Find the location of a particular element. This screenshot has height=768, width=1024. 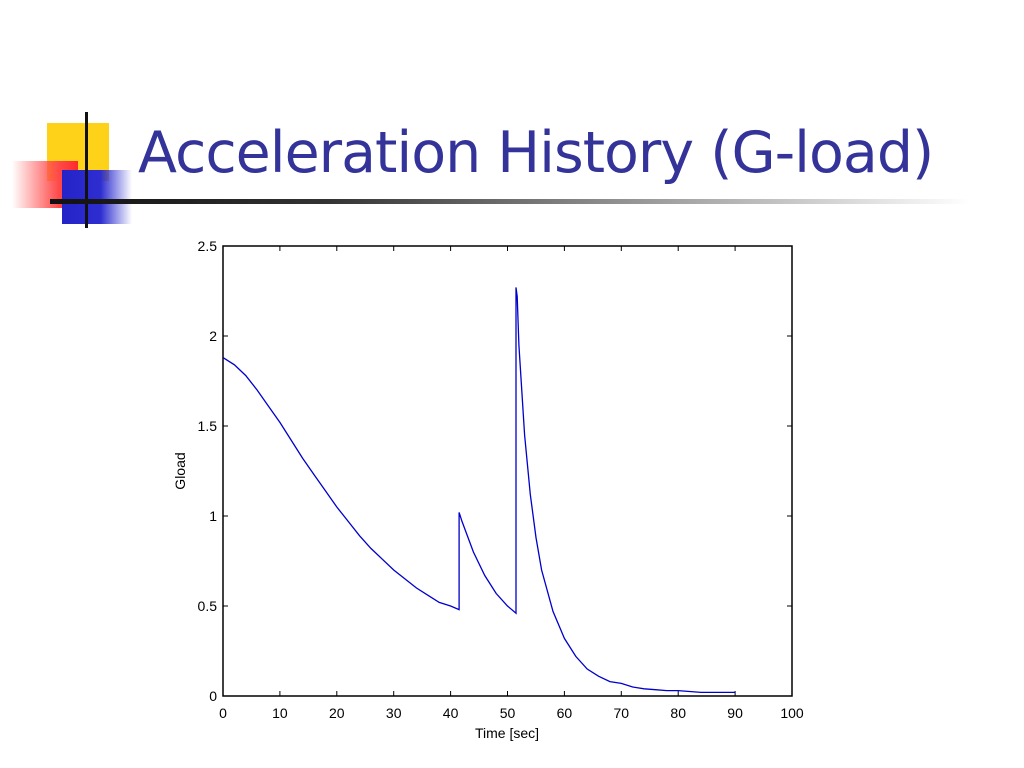

x-axis-label: Time [sec] is located at coordinates (507, 733).